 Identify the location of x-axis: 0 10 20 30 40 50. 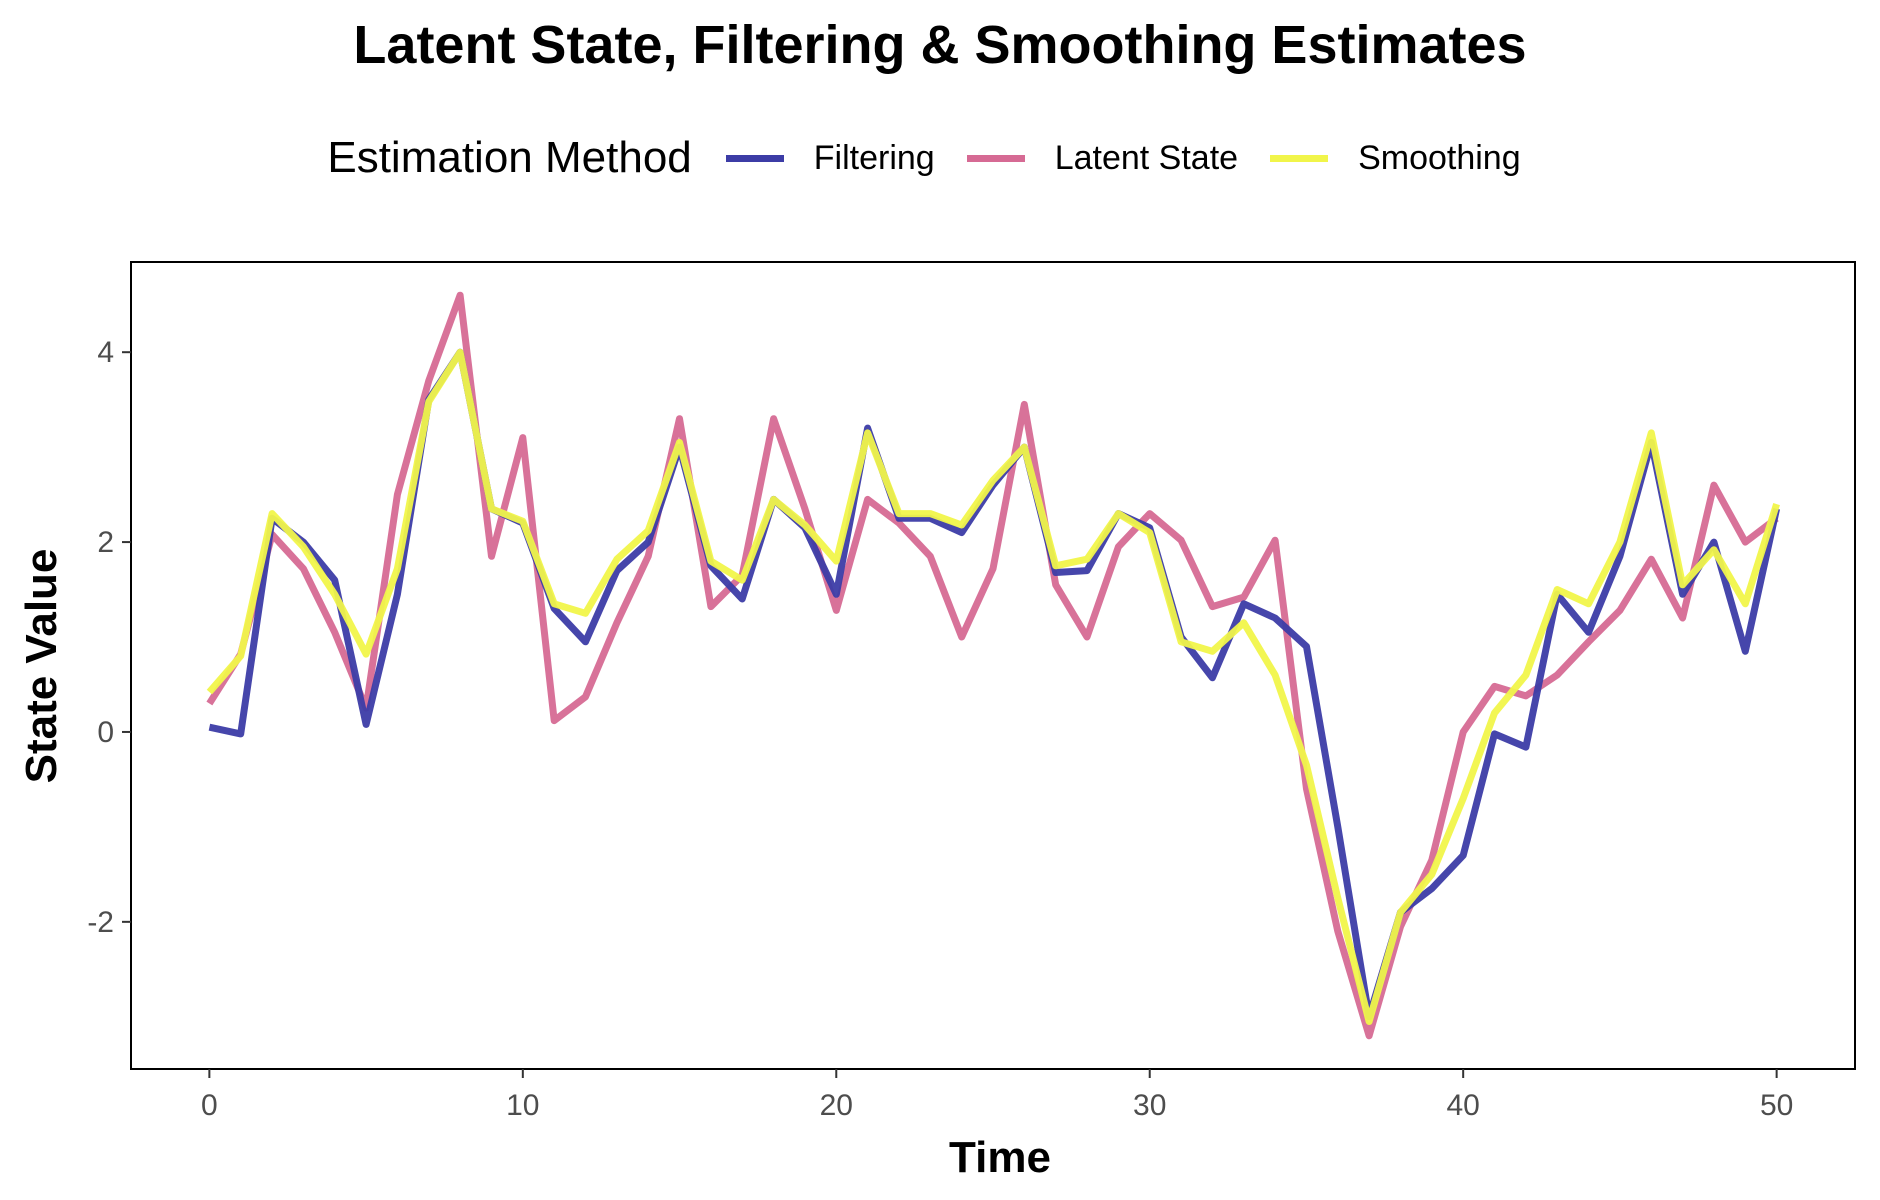
(997, 1095).